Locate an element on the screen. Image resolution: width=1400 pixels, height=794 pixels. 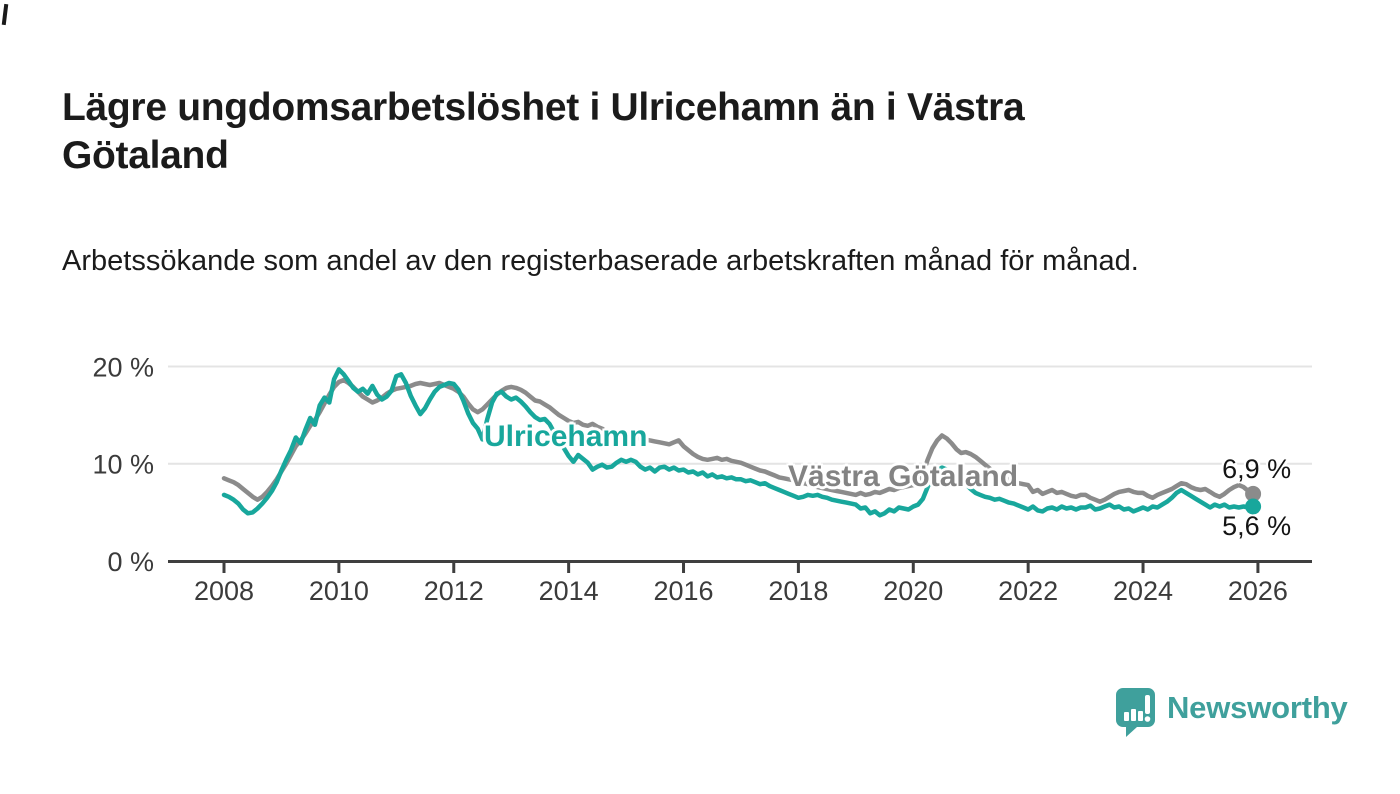
y-axis-tick-label: 20 % is located at coordinates (123, 367).